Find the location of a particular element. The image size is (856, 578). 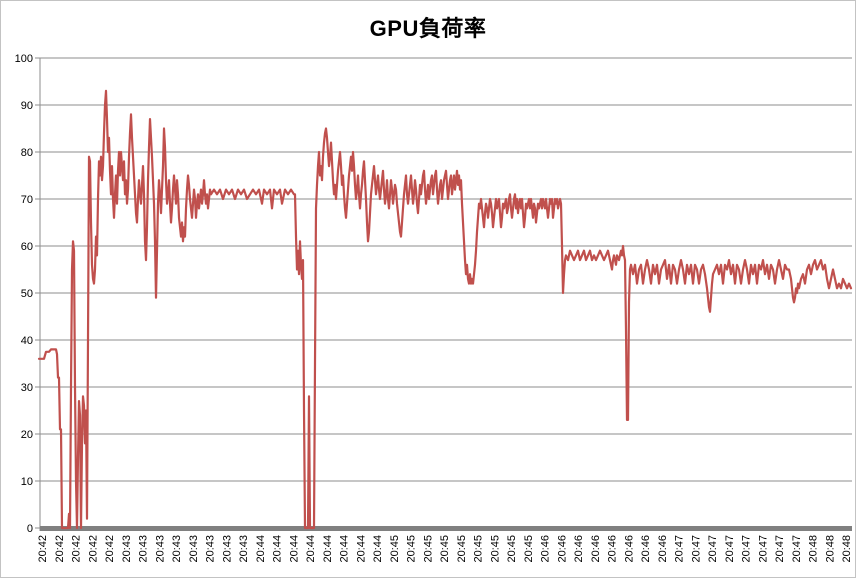

y-tick-label: 30 is located at coordinates (27, 388).